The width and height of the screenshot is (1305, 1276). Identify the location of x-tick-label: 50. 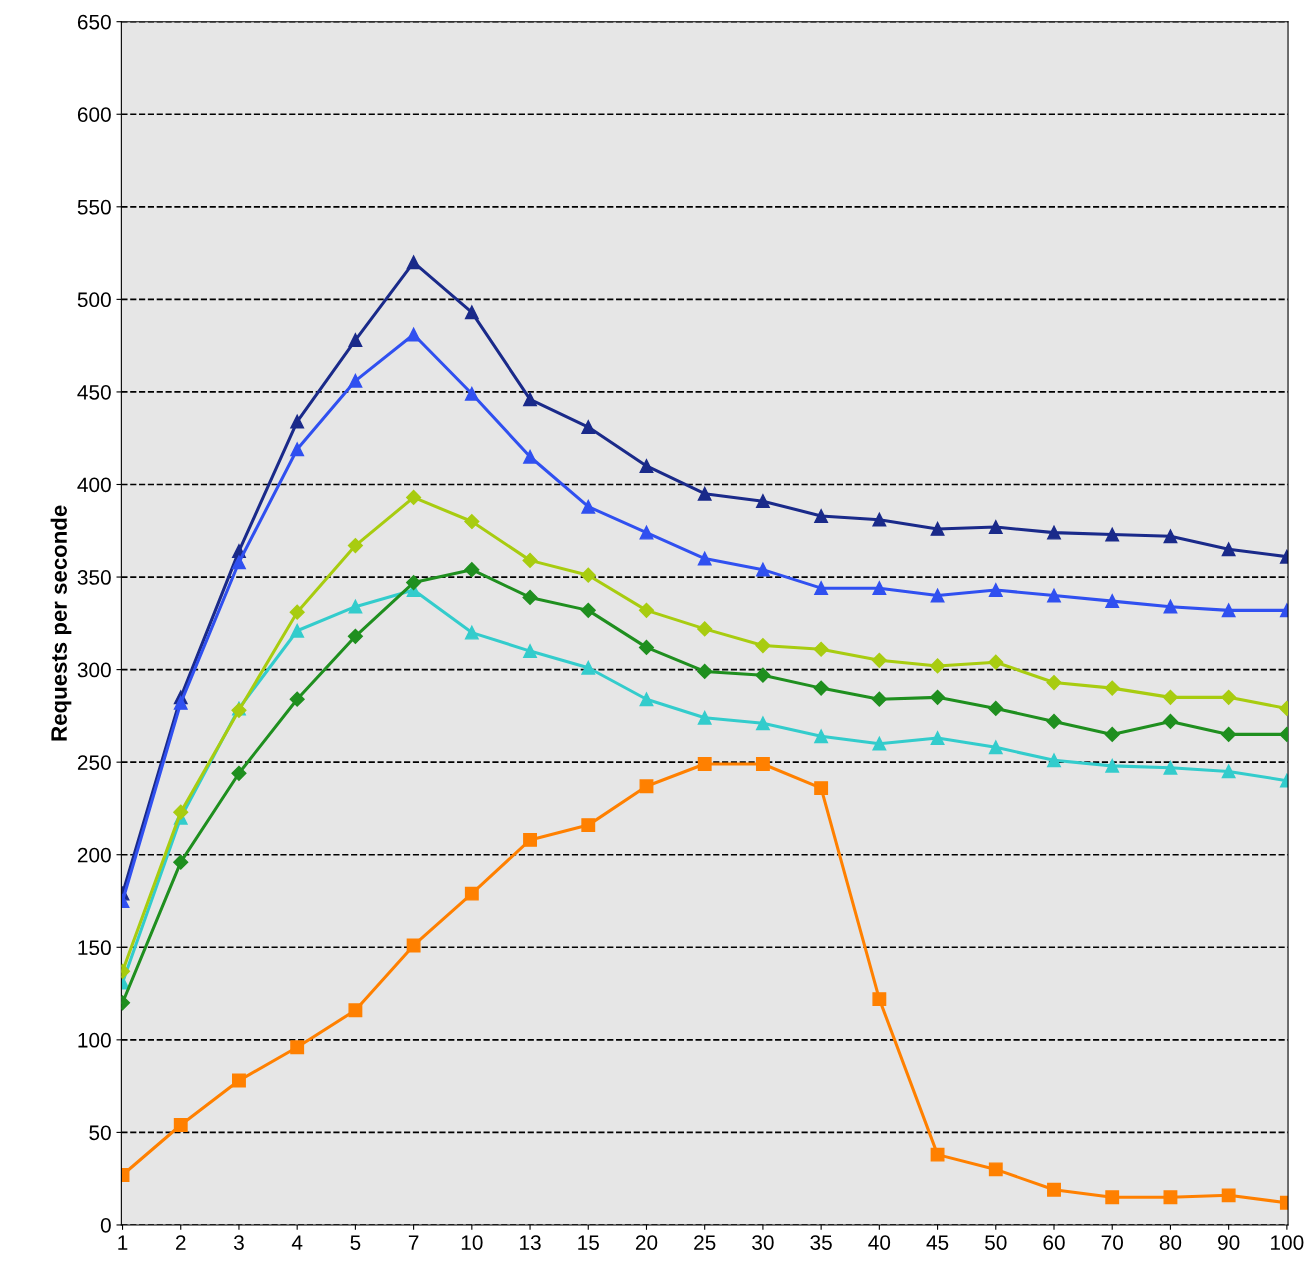
(996, 1242).